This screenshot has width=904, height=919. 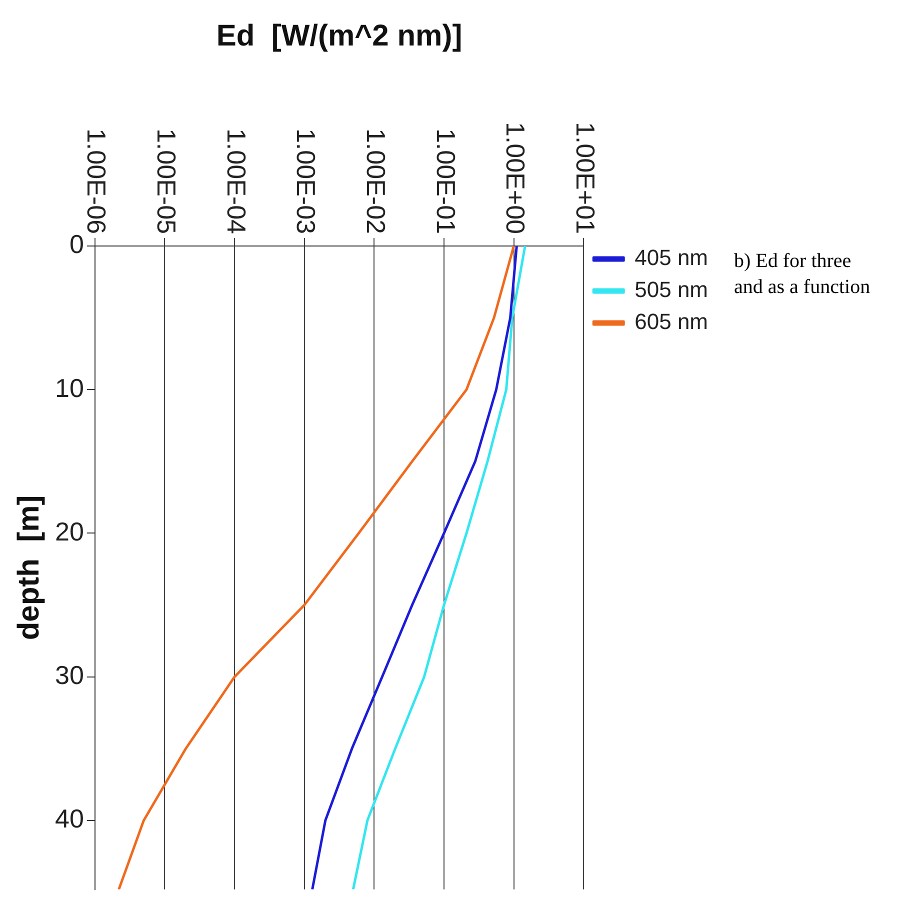 What do you see at coordinates (306, 181) in the screenshot?
I see `x-tick-label: 1.00E-03` at bounding box center [306, 181].